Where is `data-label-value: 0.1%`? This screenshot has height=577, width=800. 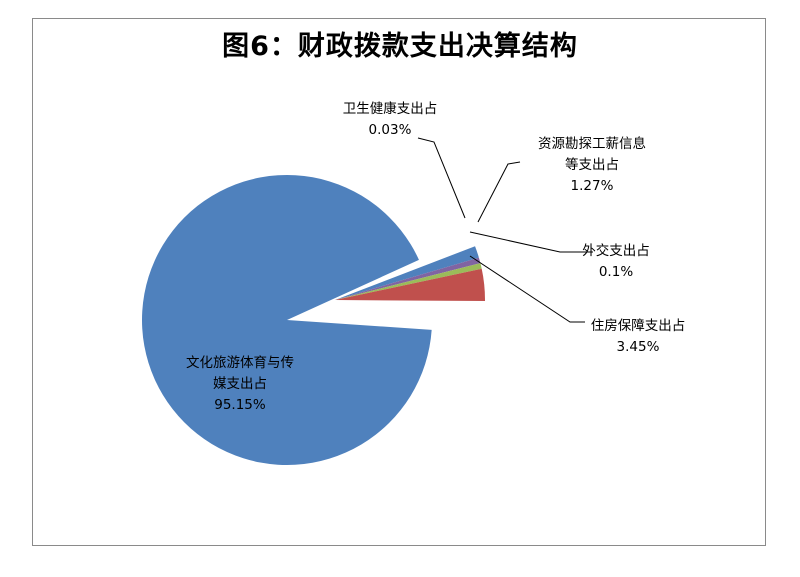
data-label-value: 0.1% is located at coordinates (616, 272).